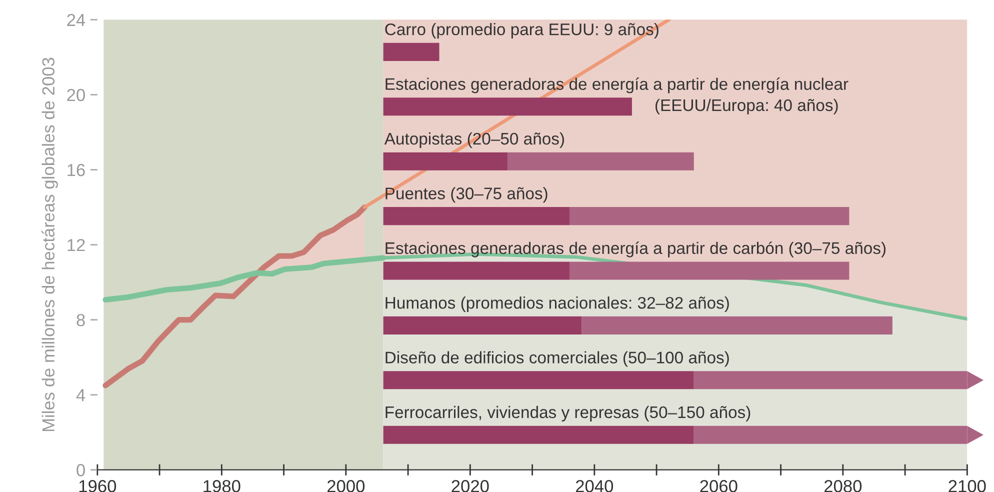  I want to click on x-tick-label: 2020, so click(470, 486).